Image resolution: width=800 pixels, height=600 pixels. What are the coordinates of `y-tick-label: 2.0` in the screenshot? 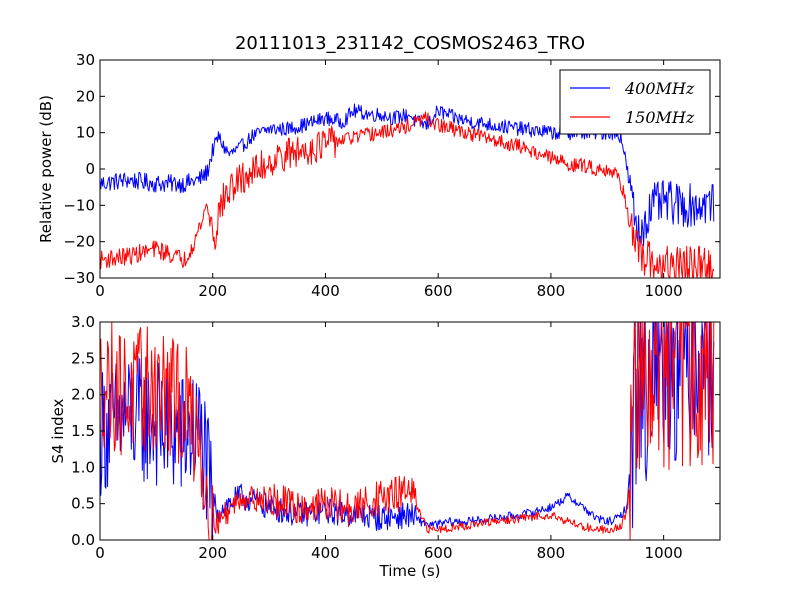 It's located at (83, 395).